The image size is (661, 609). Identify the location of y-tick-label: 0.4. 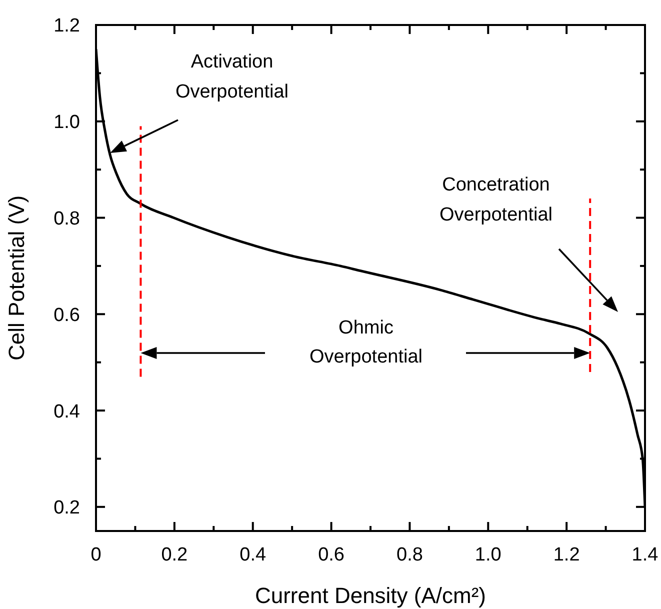
(67, 411).